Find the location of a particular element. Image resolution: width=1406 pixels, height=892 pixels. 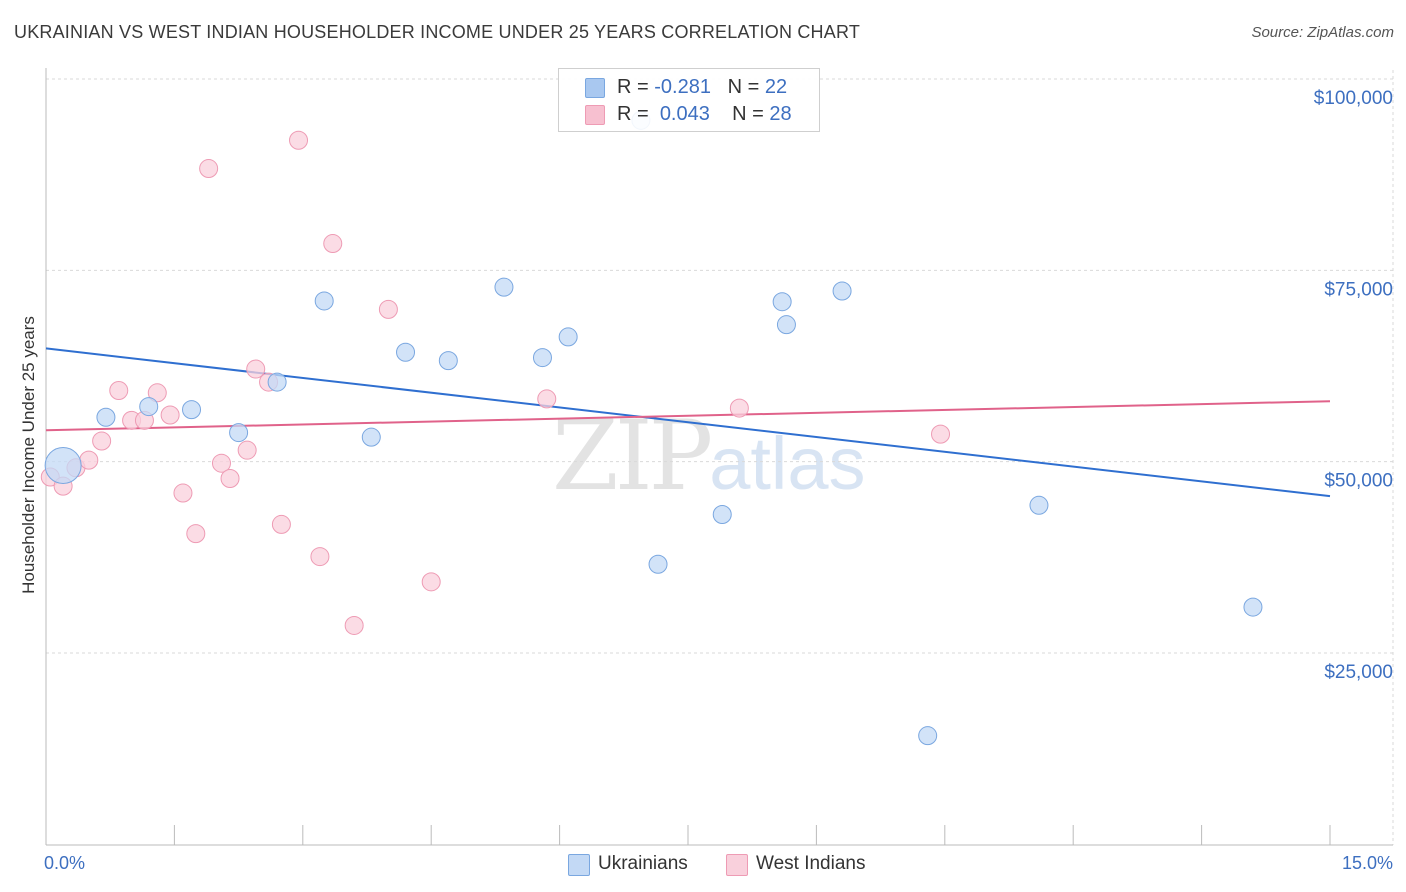

y-axis-title: Householder Income Under 25 years is located at coordinates (28, 455).